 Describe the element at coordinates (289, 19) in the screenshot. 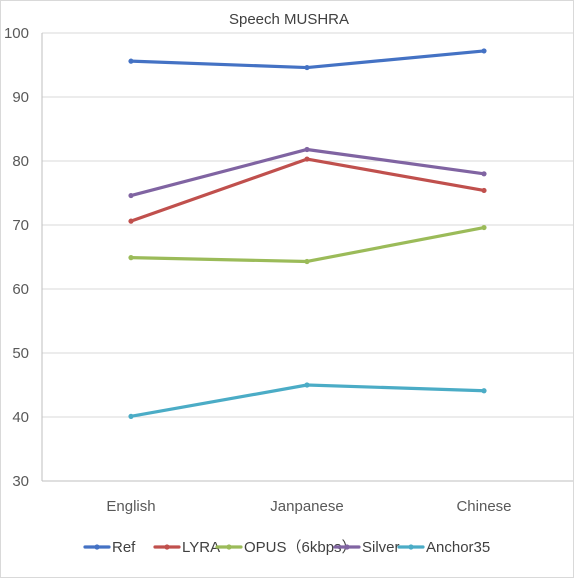

I see `chart-title: Speech MUSHRA` at that location.